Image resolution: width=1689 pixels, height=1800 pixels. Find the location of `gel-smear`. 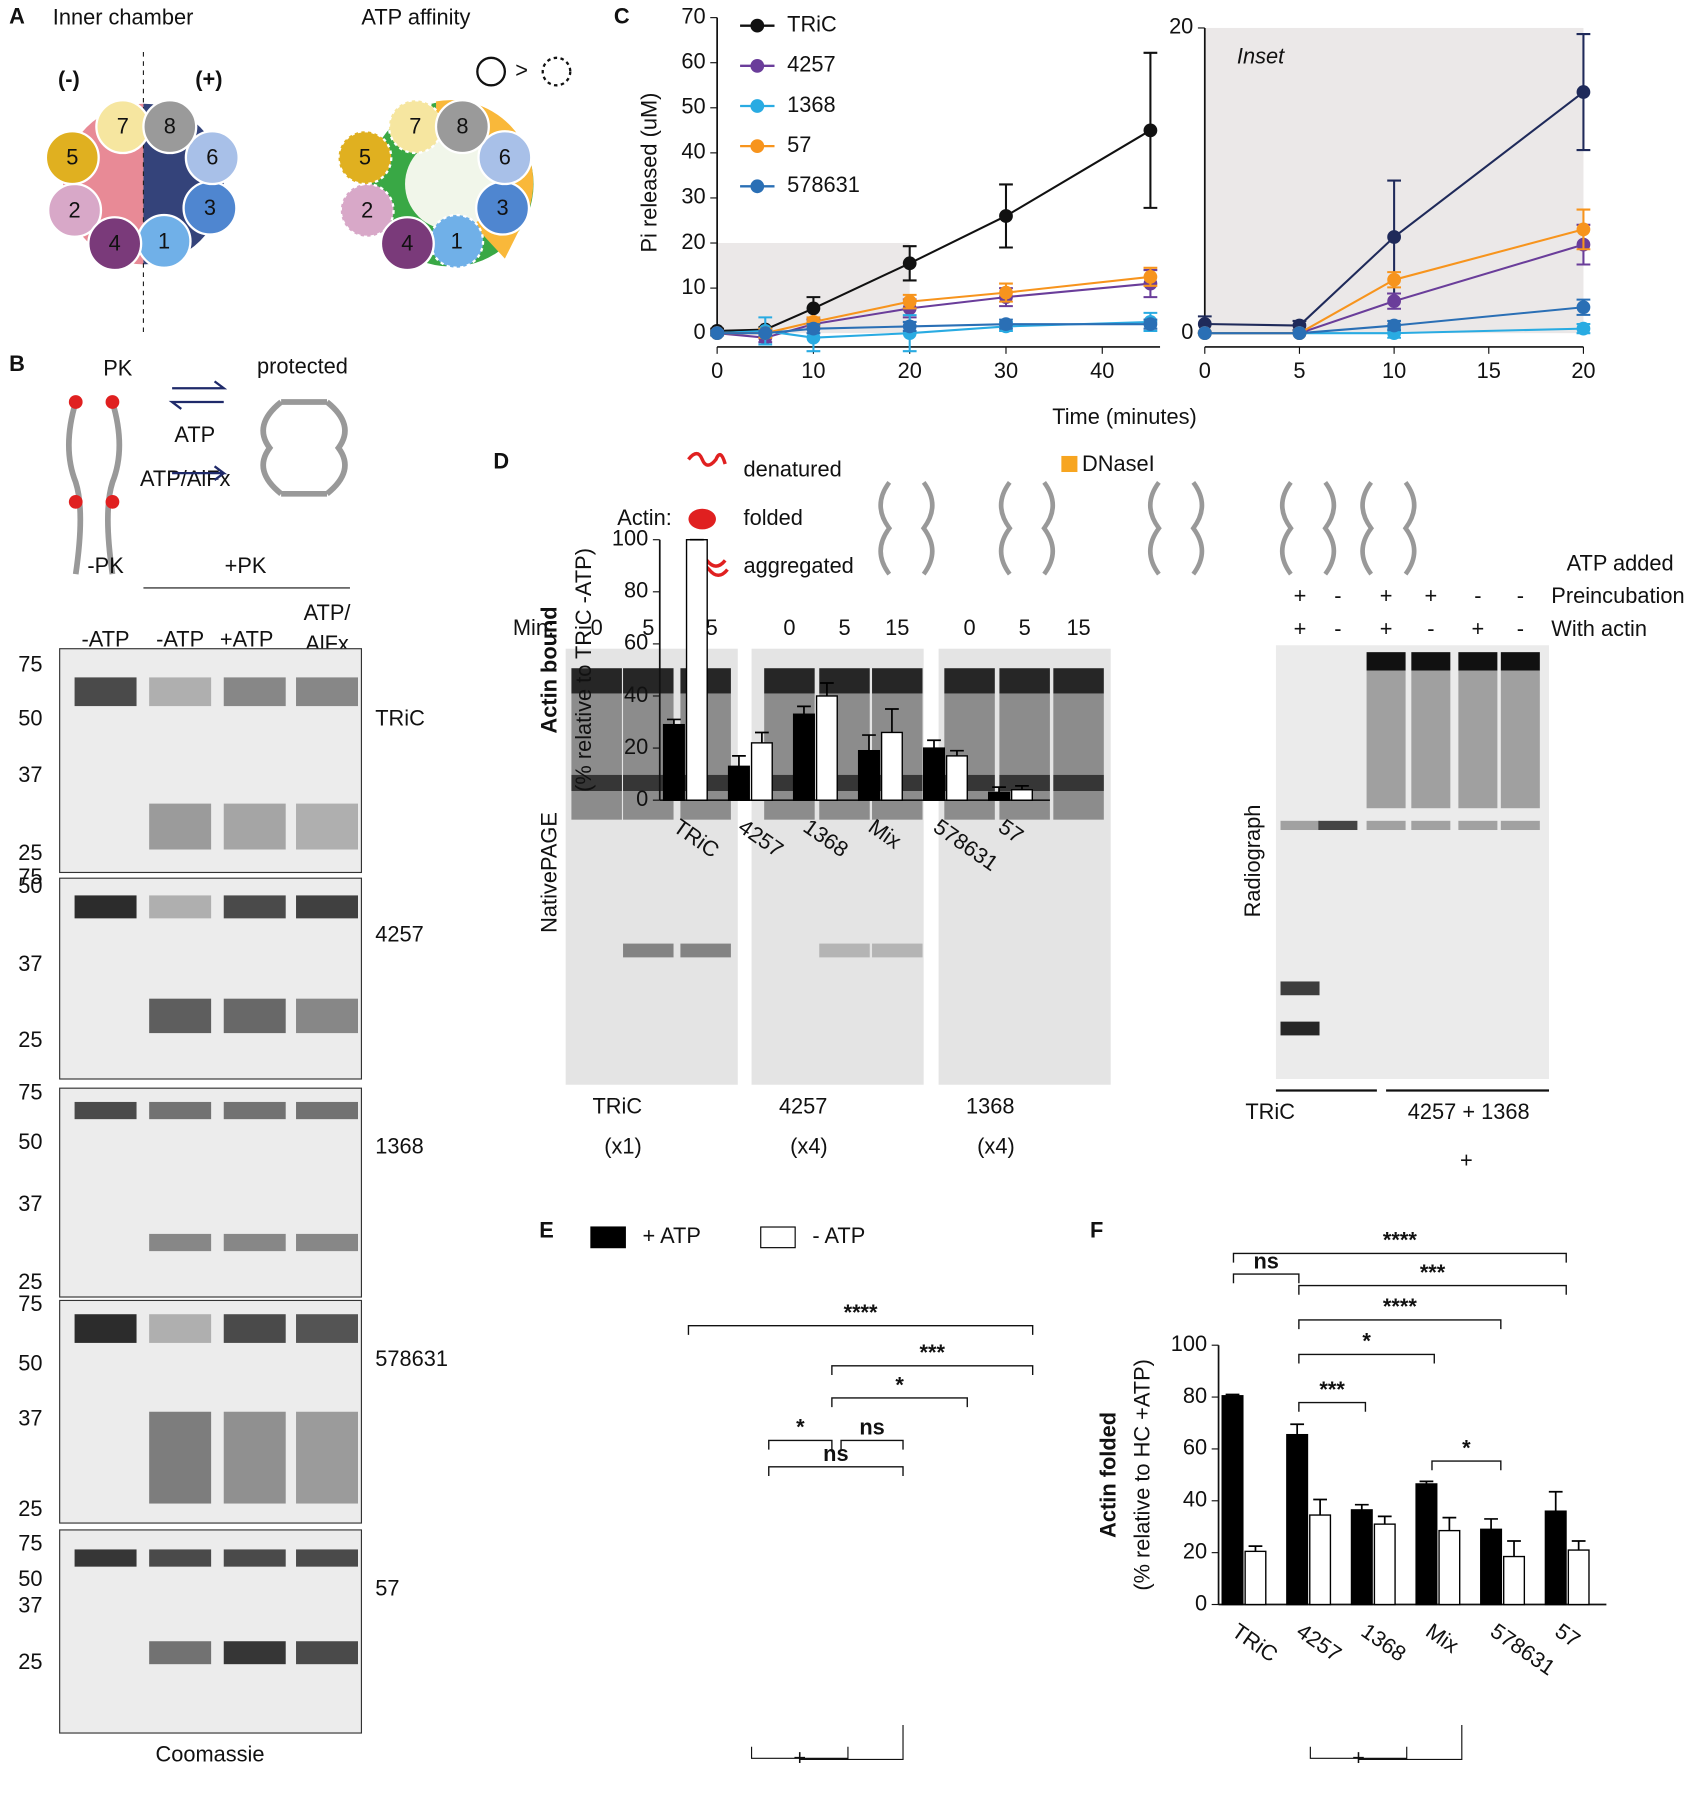

gel-smear is located at coordinates (596, 756).